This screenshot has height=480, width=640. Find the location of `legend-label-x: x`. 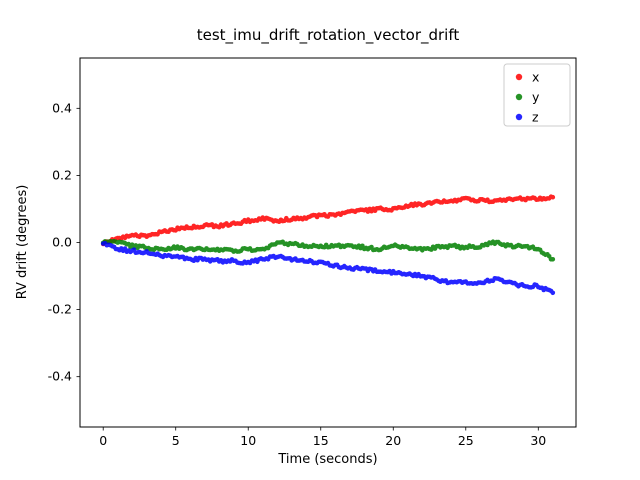

legend-label-x: x is located at coordinates (535, 77).